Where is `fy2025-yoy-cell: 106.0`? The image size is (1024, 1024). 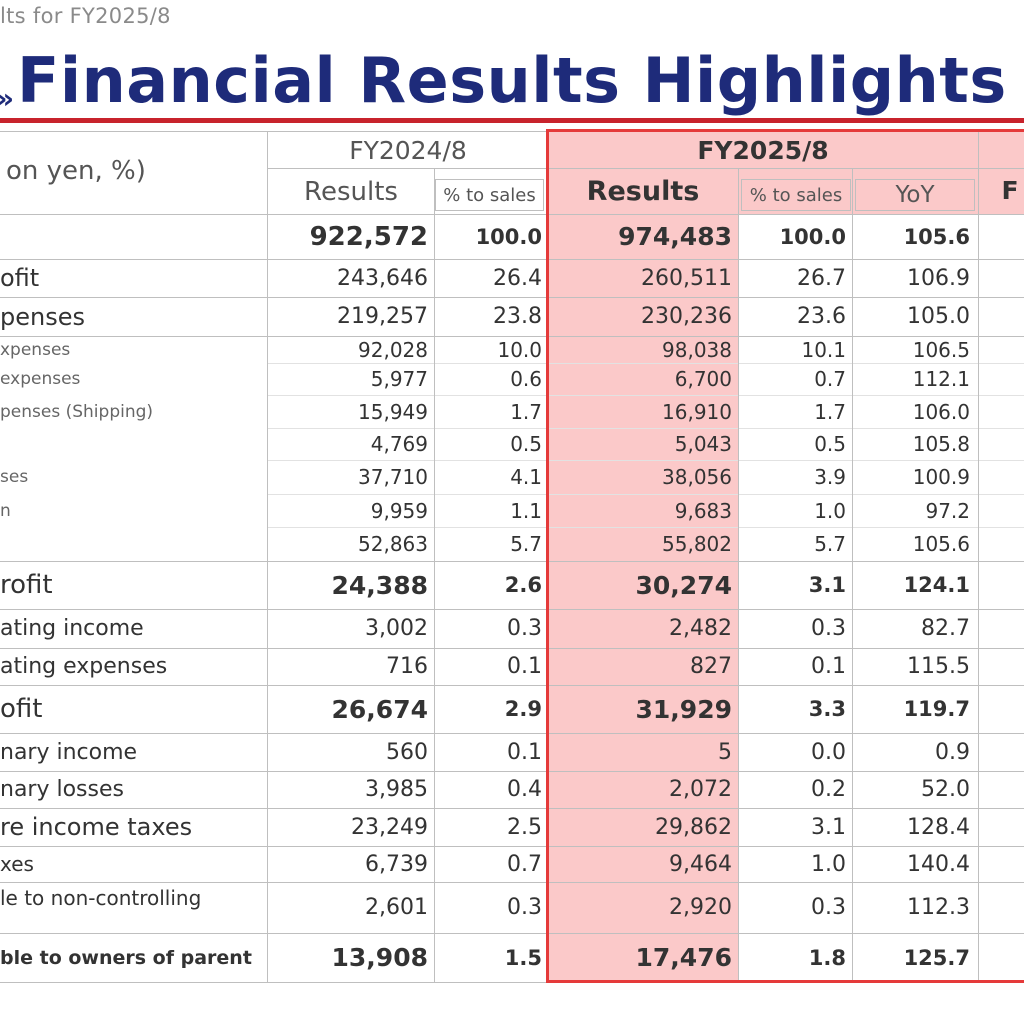
fy2025-yoy-cell: 106.0 is located at coordinates (941, 411).